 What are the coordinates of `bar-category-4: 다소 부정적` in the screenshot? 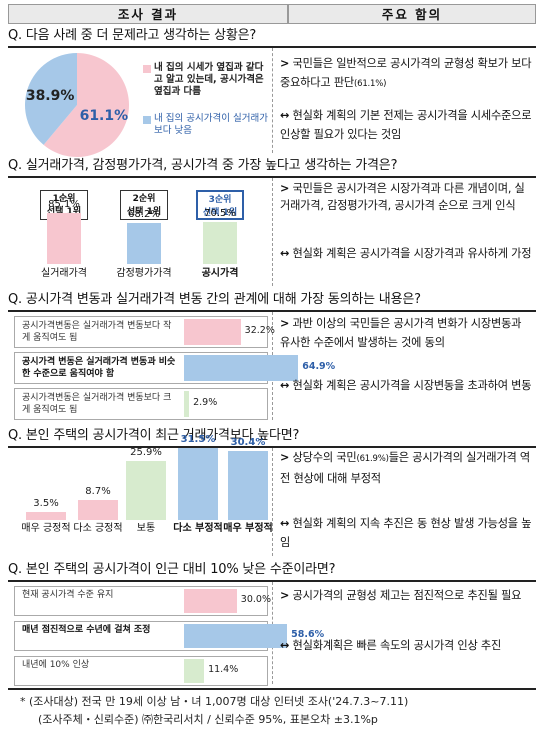 It's located at (198, 528).